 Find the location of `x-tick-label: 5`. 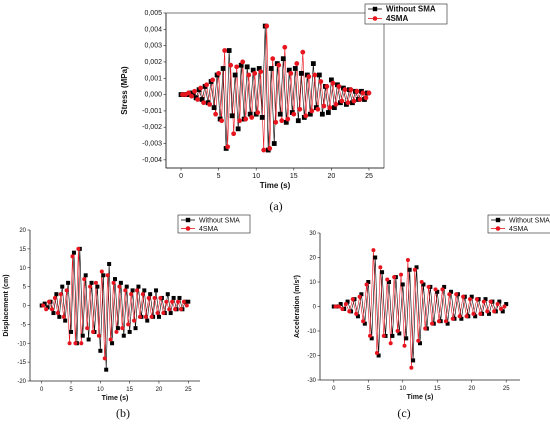

x-tick-label: 5 is located at coordinates (369, 389).